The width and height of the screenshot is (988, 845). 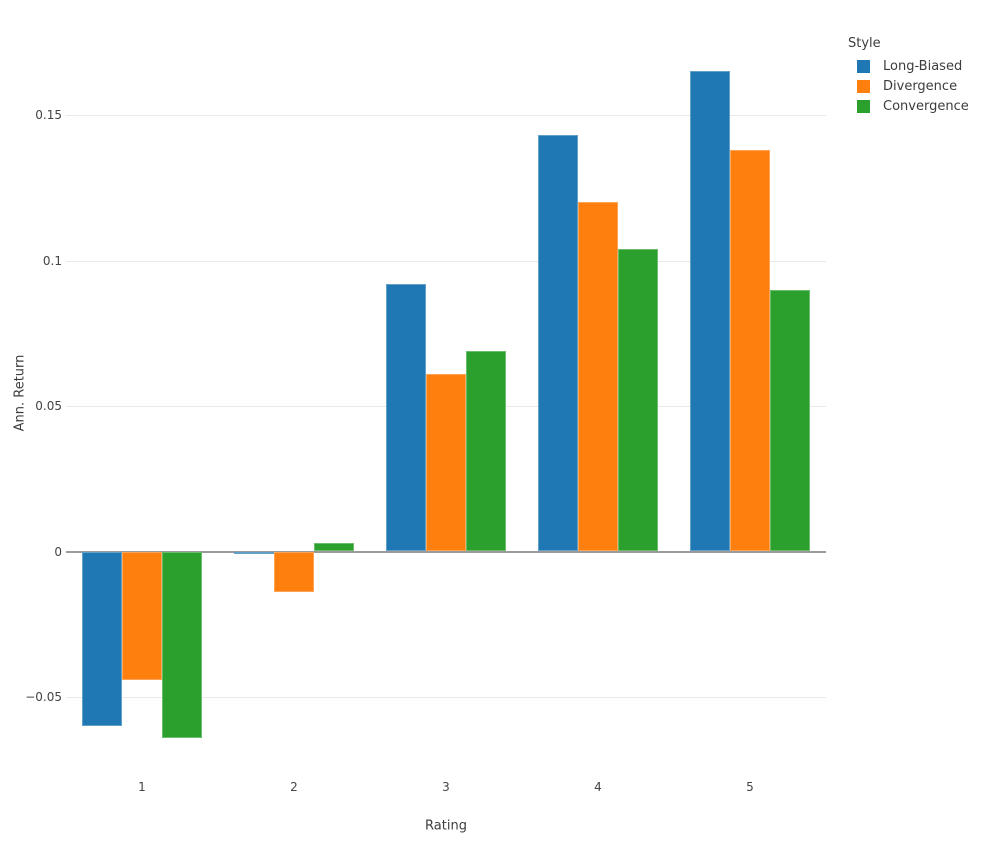 I want to click on x-tick-label: 5, so click(x=750, y=787).